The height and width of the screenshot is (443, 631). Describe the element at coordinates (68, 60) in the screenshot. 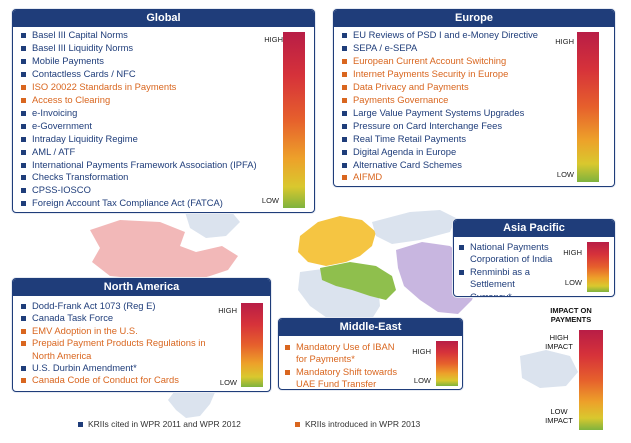

I see `kri-item-label: Mobile Payments` at that location.